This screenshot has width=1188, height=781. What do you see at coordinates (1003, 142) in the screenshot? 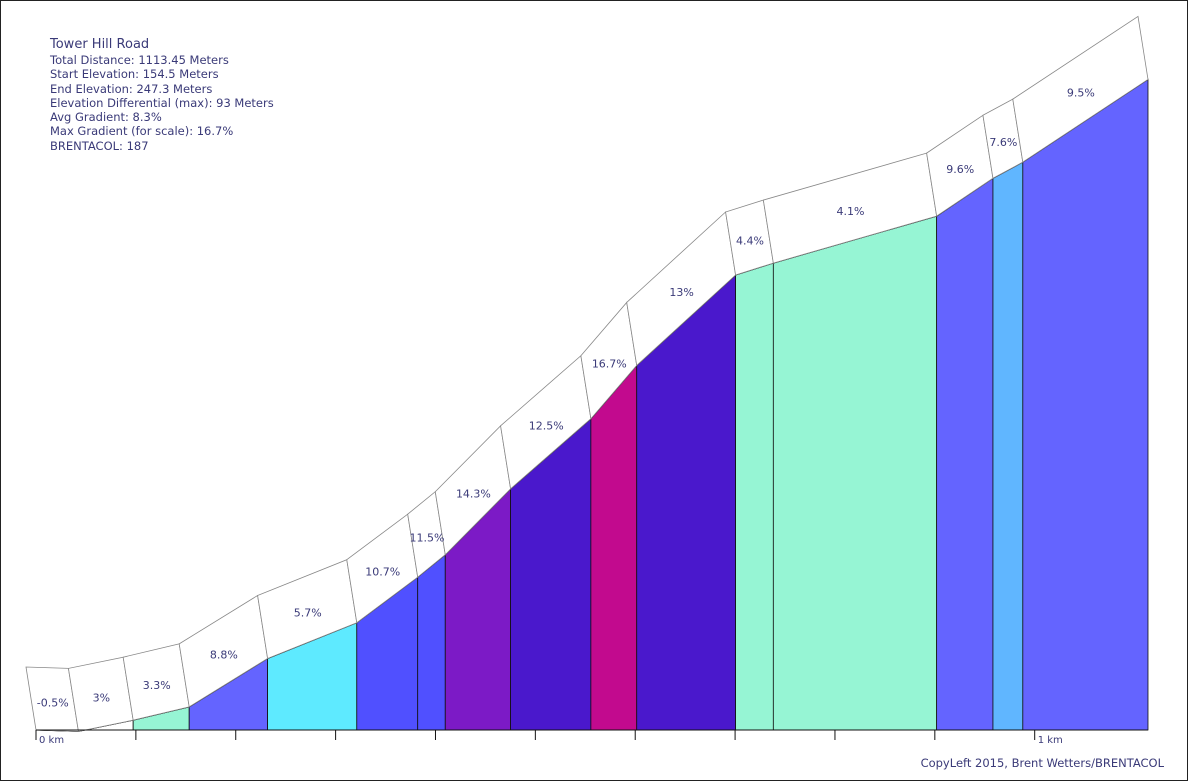
I see `gradient-label-15: 7.6%` at bounding box center [1003, 142].